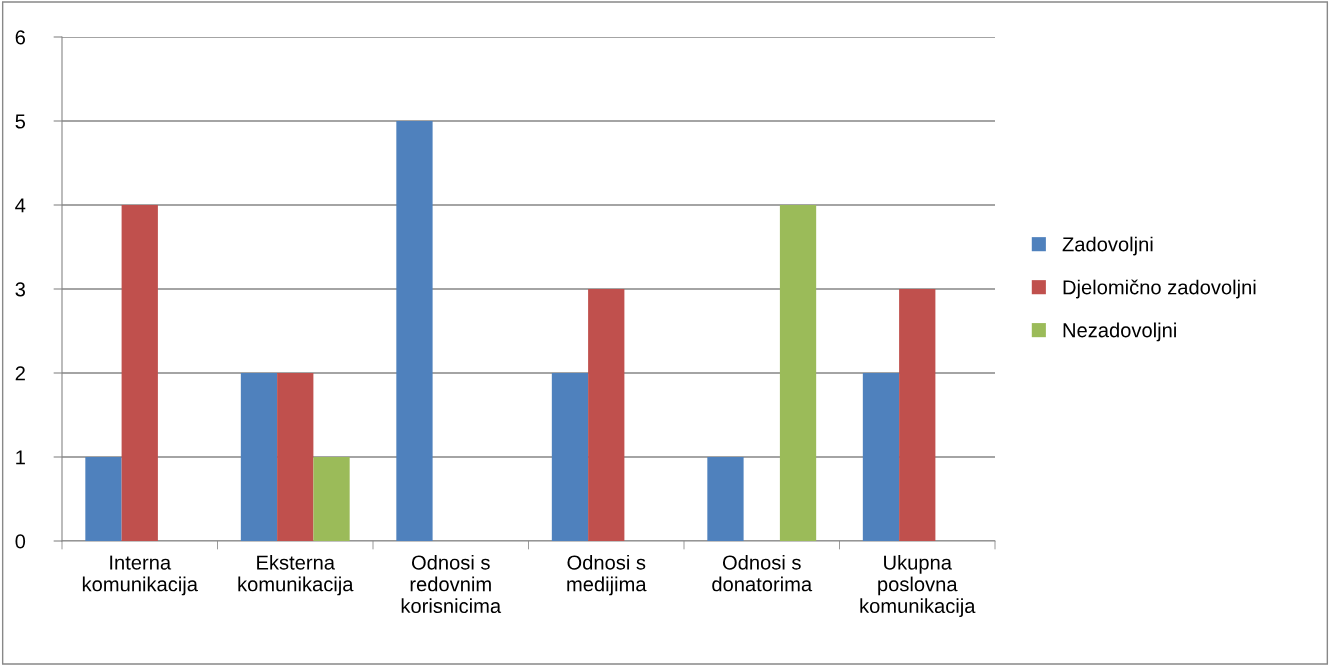 The width and height of the screenshot is (1330, 666). What do you see at coordinates (20, 37) in the screenshot?
I see `y-tick-label: 6` at bounding box center [20, 37].